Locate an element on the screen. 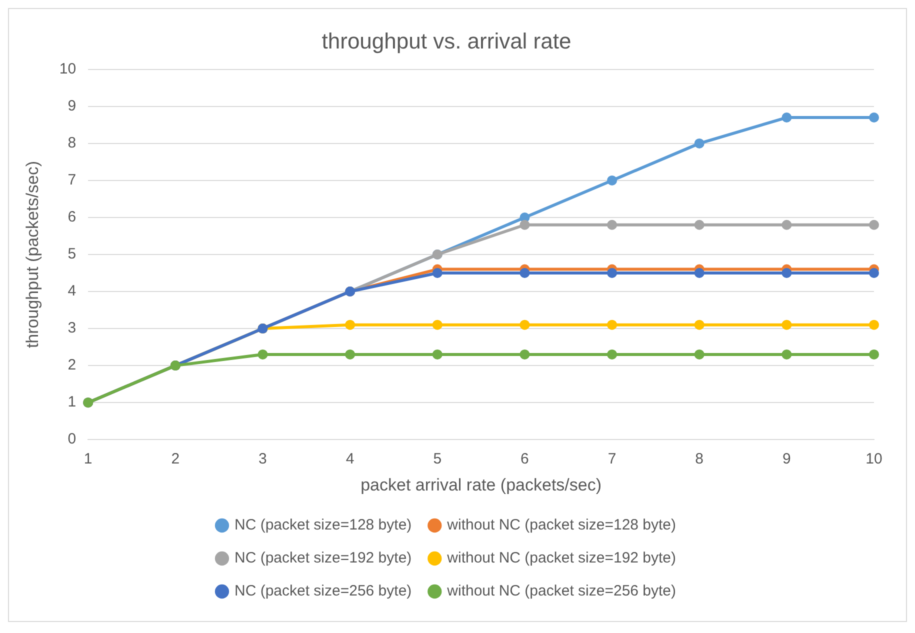  y-tick-label: 5 is located at coordinates (72, 254).